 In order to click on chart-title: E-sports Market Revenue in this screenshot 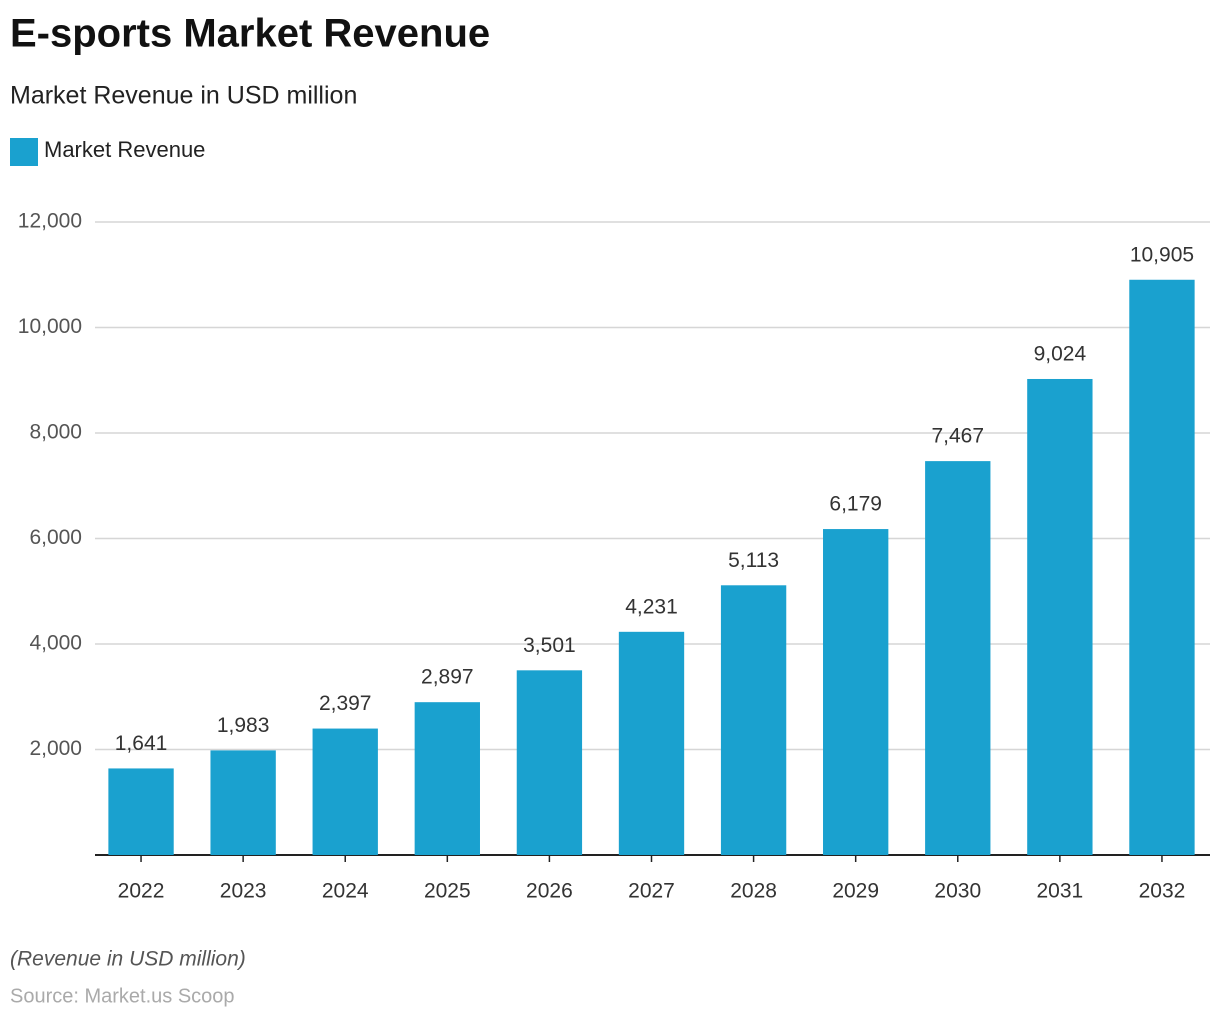, I will do `click(250, 34)`.